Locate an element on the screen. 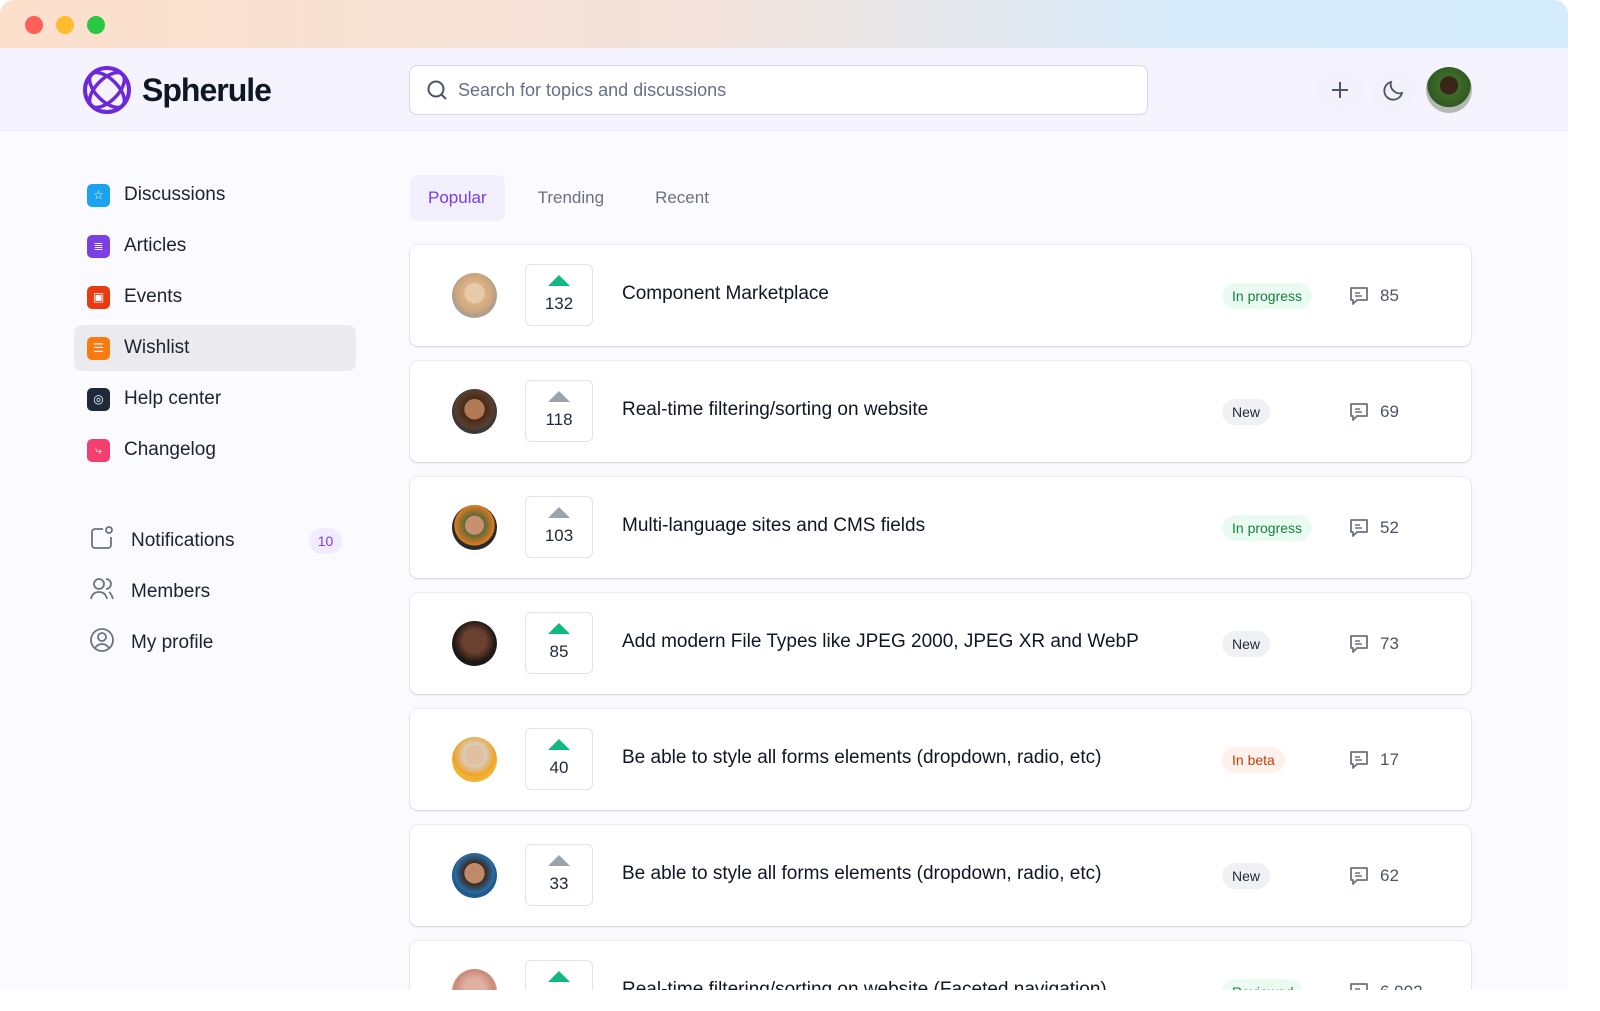 The image size is (1600, 1011). comment-count-value: 52 is located at coordinates (1389, 527).